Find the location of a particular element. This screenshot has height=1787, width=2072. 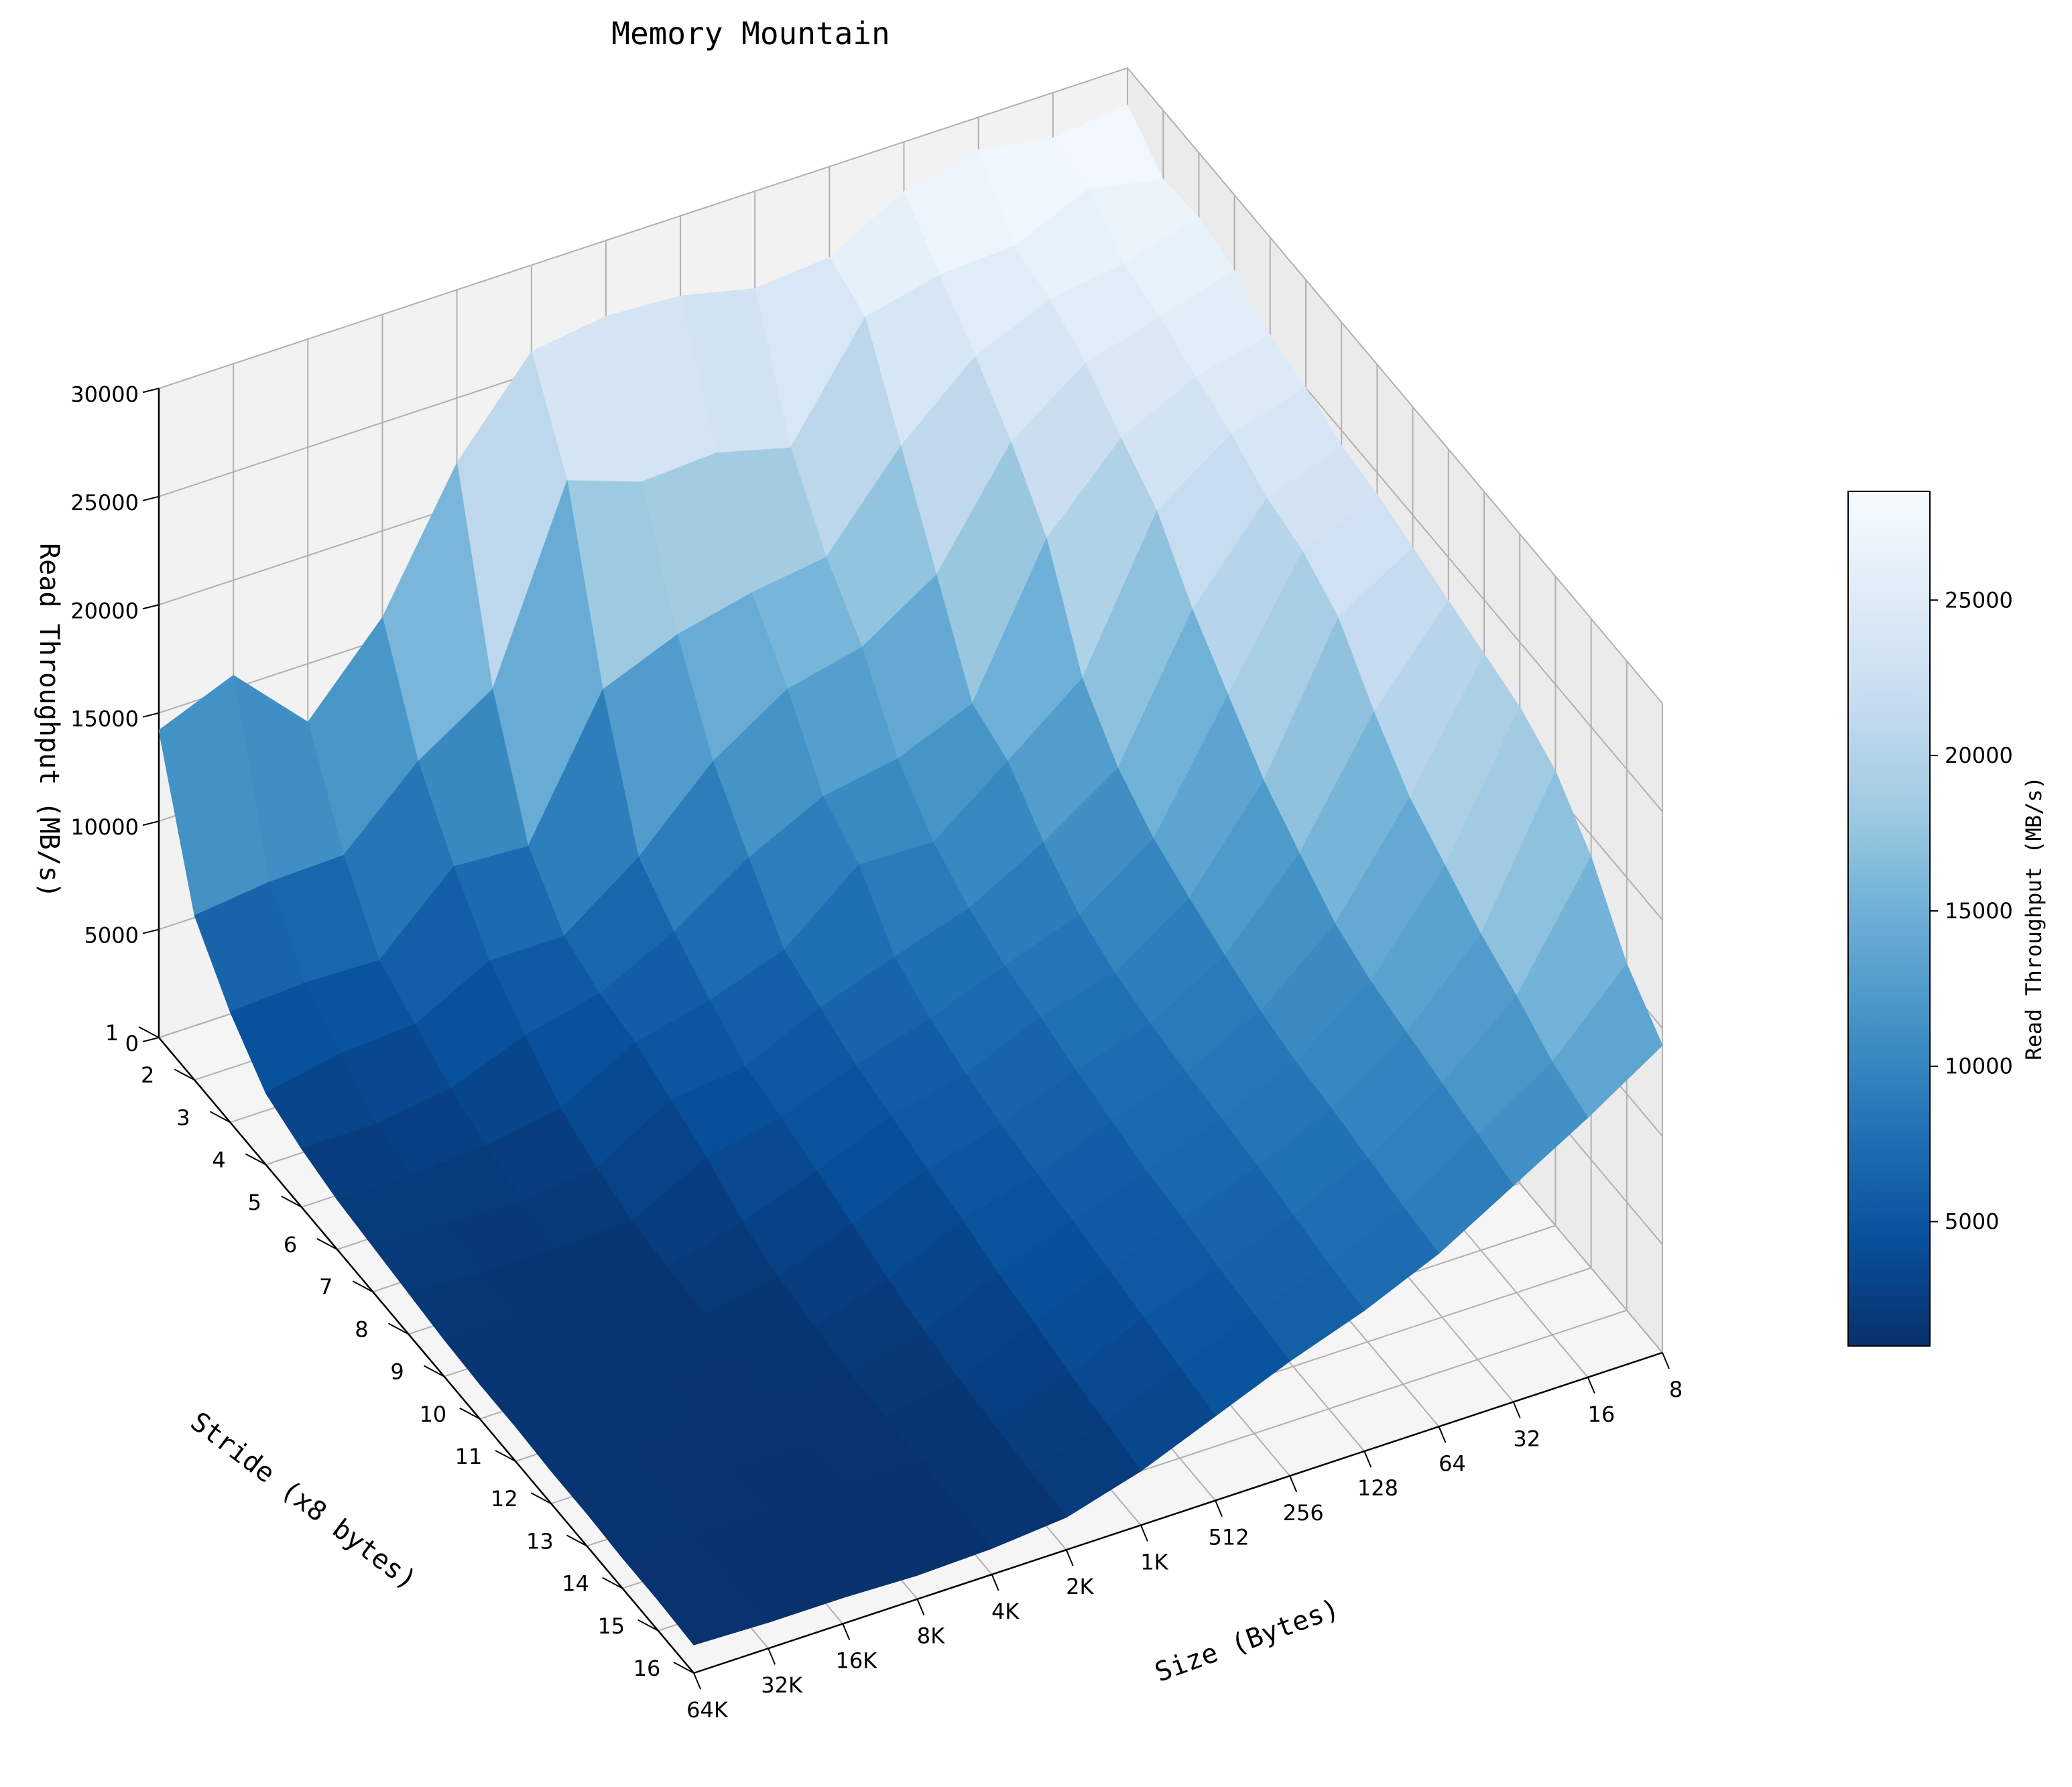

stride-tick-label: 4 is located at coordinates (218, 1160).